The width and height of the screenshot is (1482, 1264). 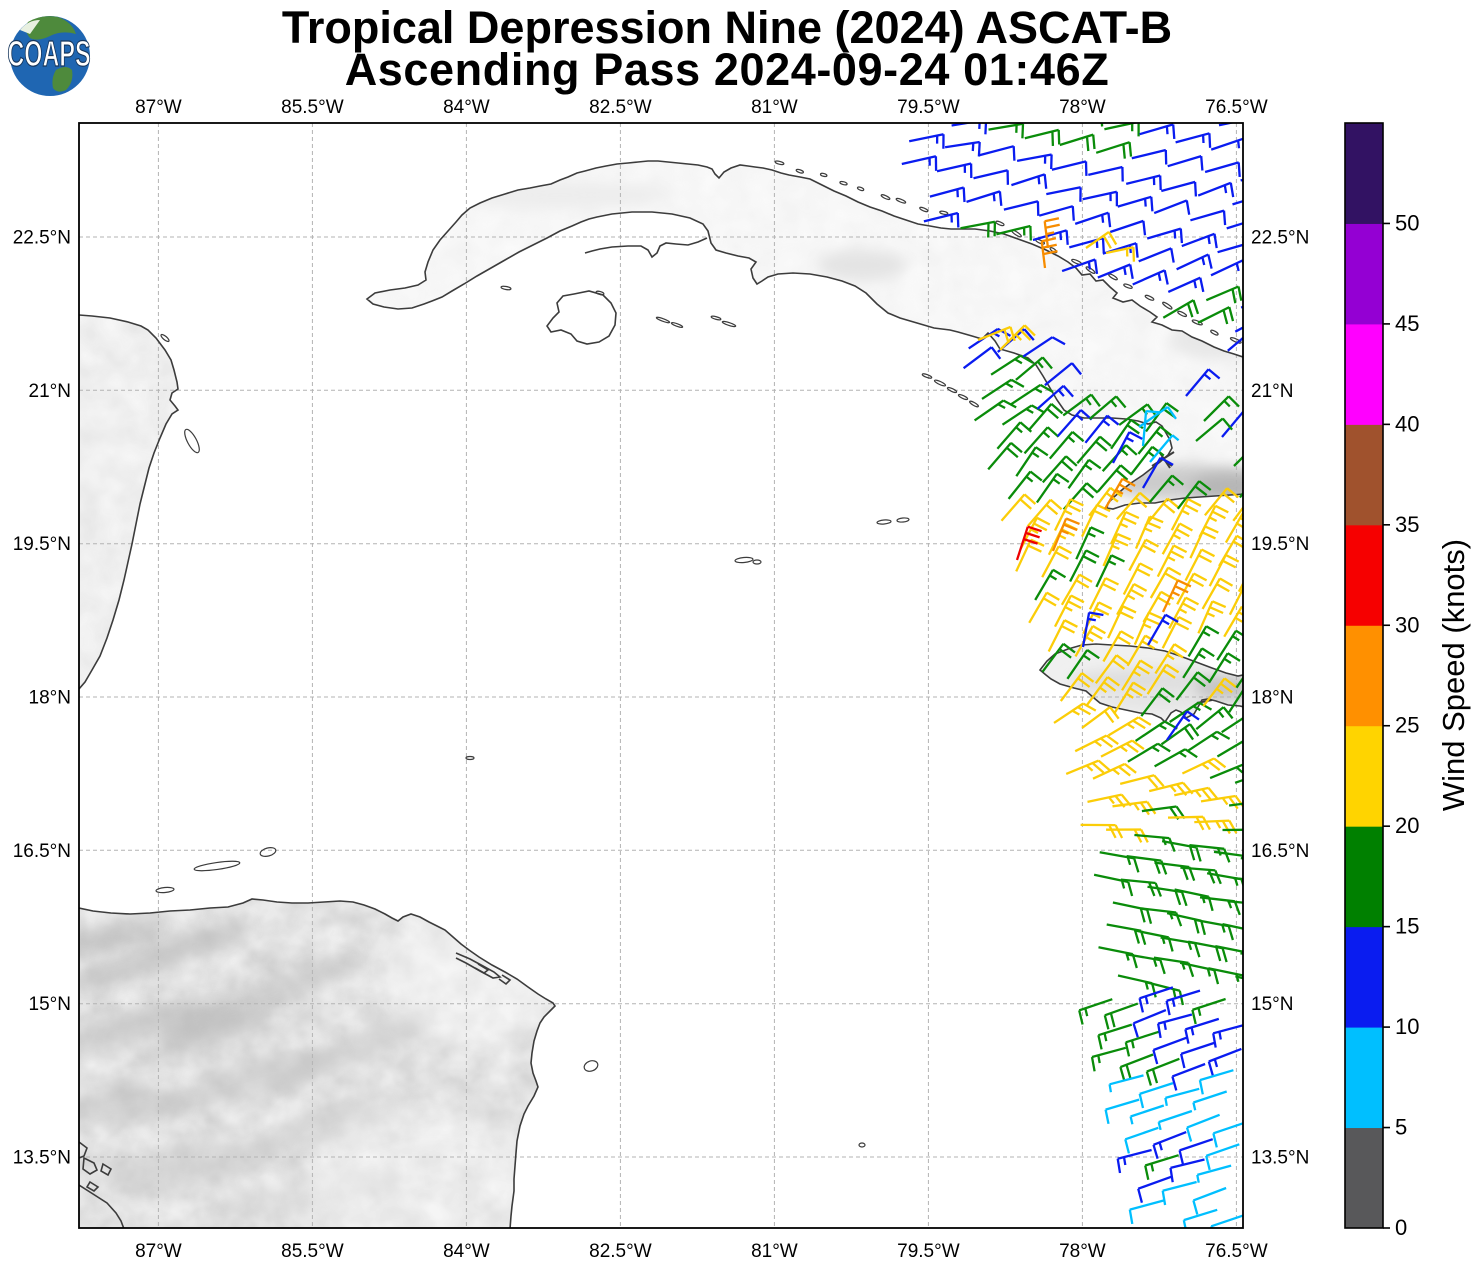 What do you see at coordinates (727, 27) in the screenshot?
I see `svg-text:Tropical Depression Nine (2024: Tropical Depression Nine (2024) ASCAT-B` at bounding box center [727, 27].